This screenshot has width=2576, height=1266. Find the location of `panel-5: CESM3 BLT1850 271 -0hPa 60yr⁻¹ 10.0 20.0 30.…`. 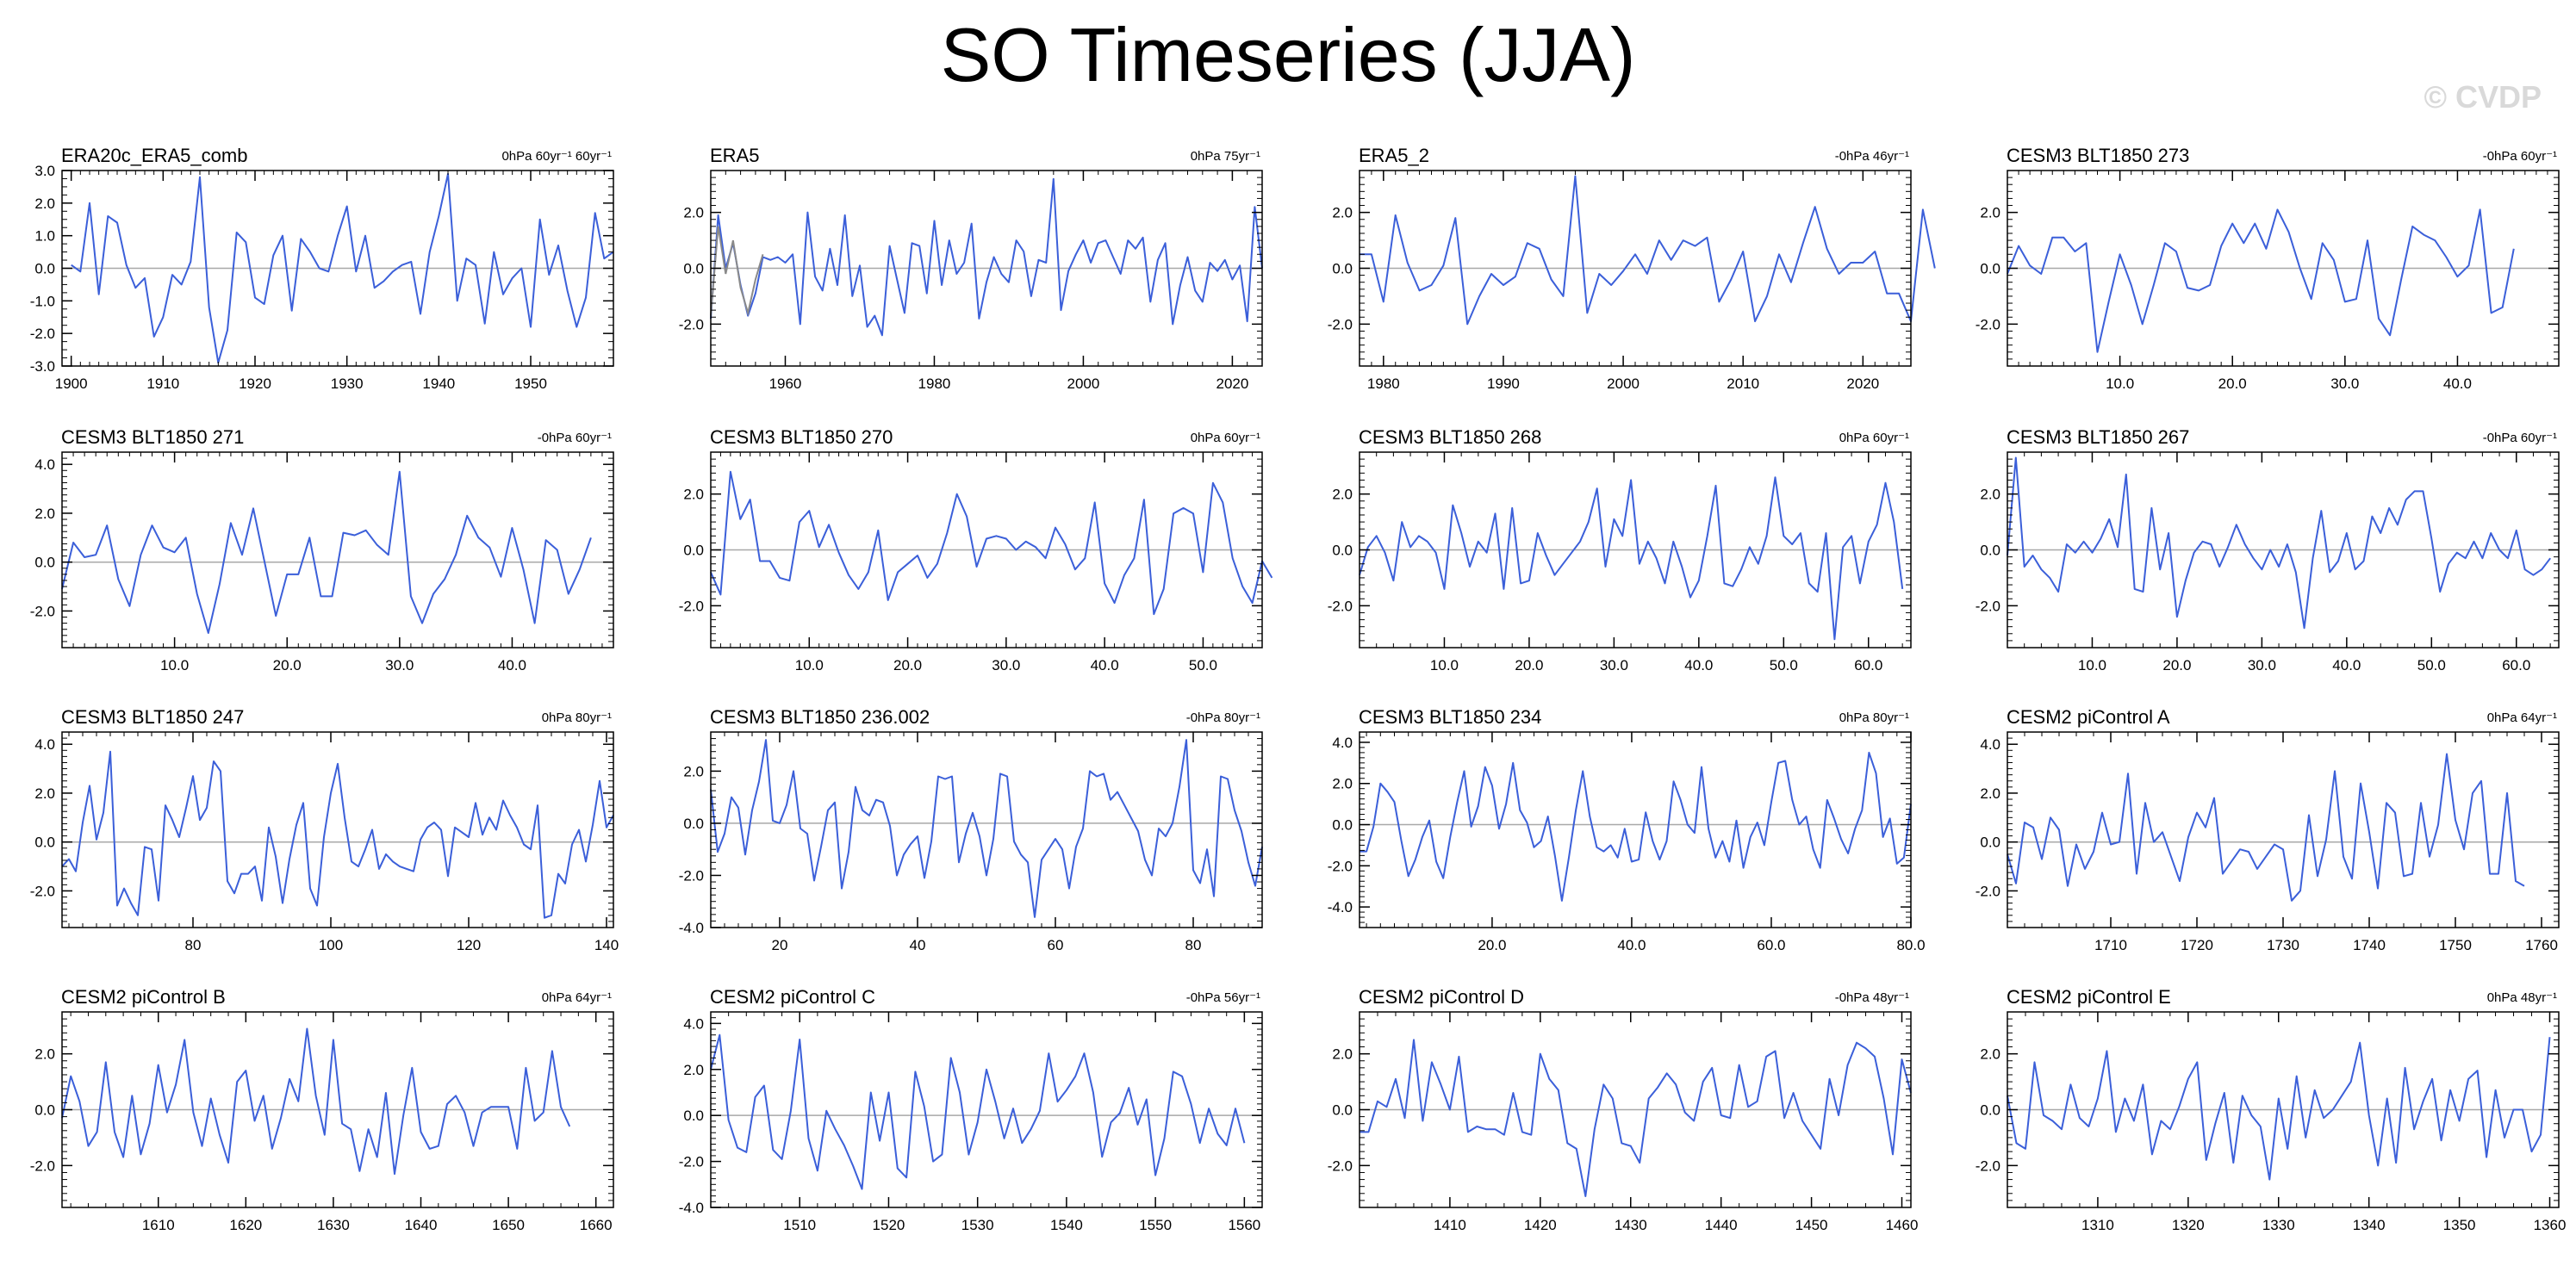

panel-5: CESM3 BLT1850 271 -0hPa 60yr⁻¹ 10.0 20.0 30.… is located at coordinates (322, 549).